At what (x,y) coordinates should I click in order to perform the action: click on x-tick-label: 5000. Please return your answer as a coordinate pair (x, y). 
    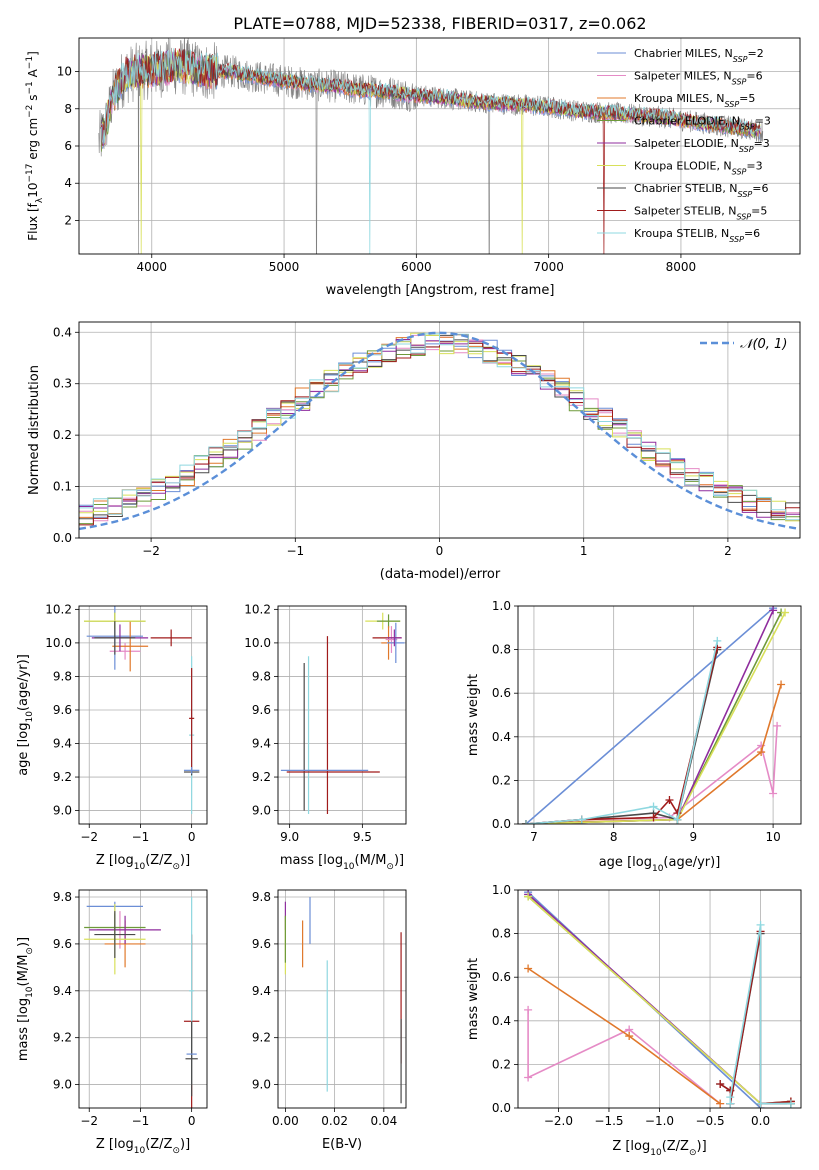
    Looking at the image, I should click on (284, 267).